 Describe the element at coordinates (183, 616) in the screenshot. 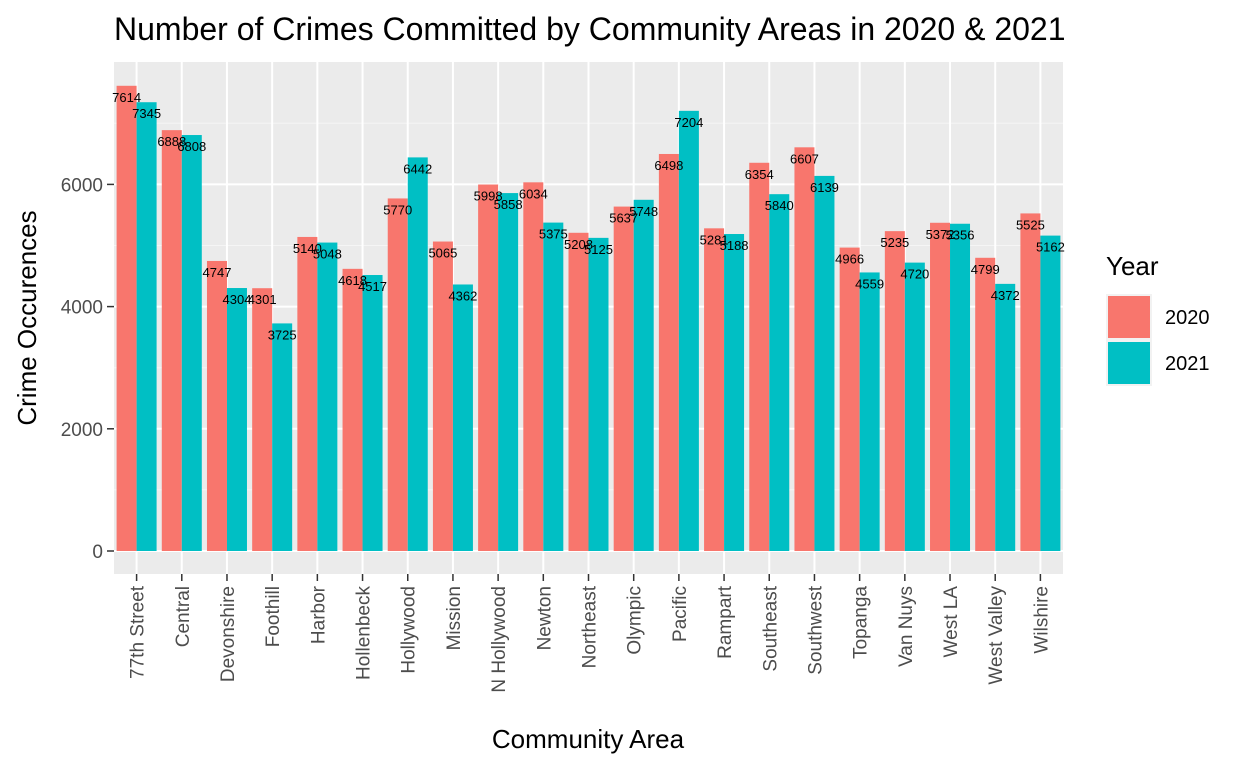

I see `x-tick-label: Central` at that location.